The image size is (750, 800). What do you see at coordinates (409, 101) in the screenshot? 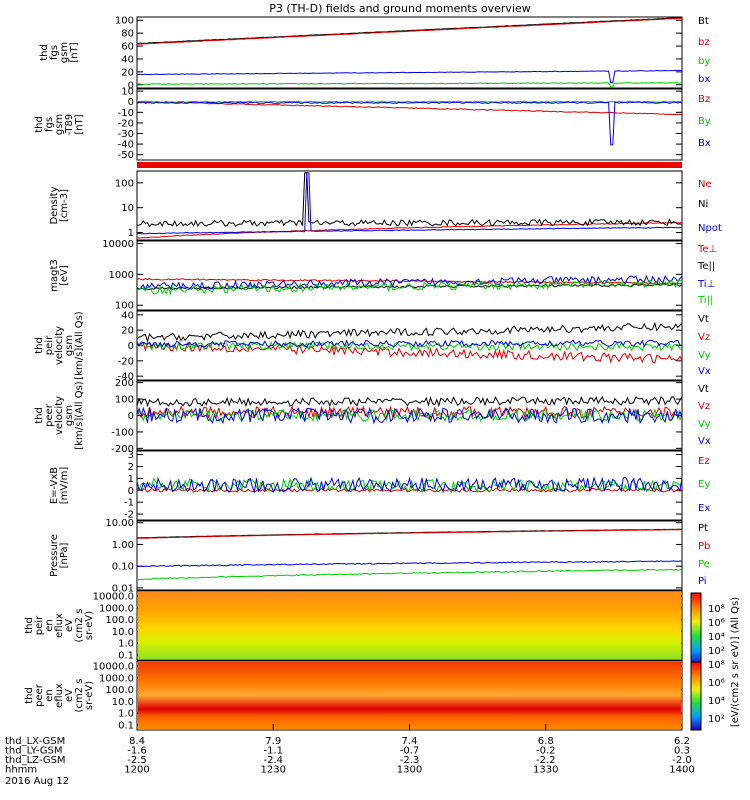
I see `series-line-By` at bounding box center [409, 101].